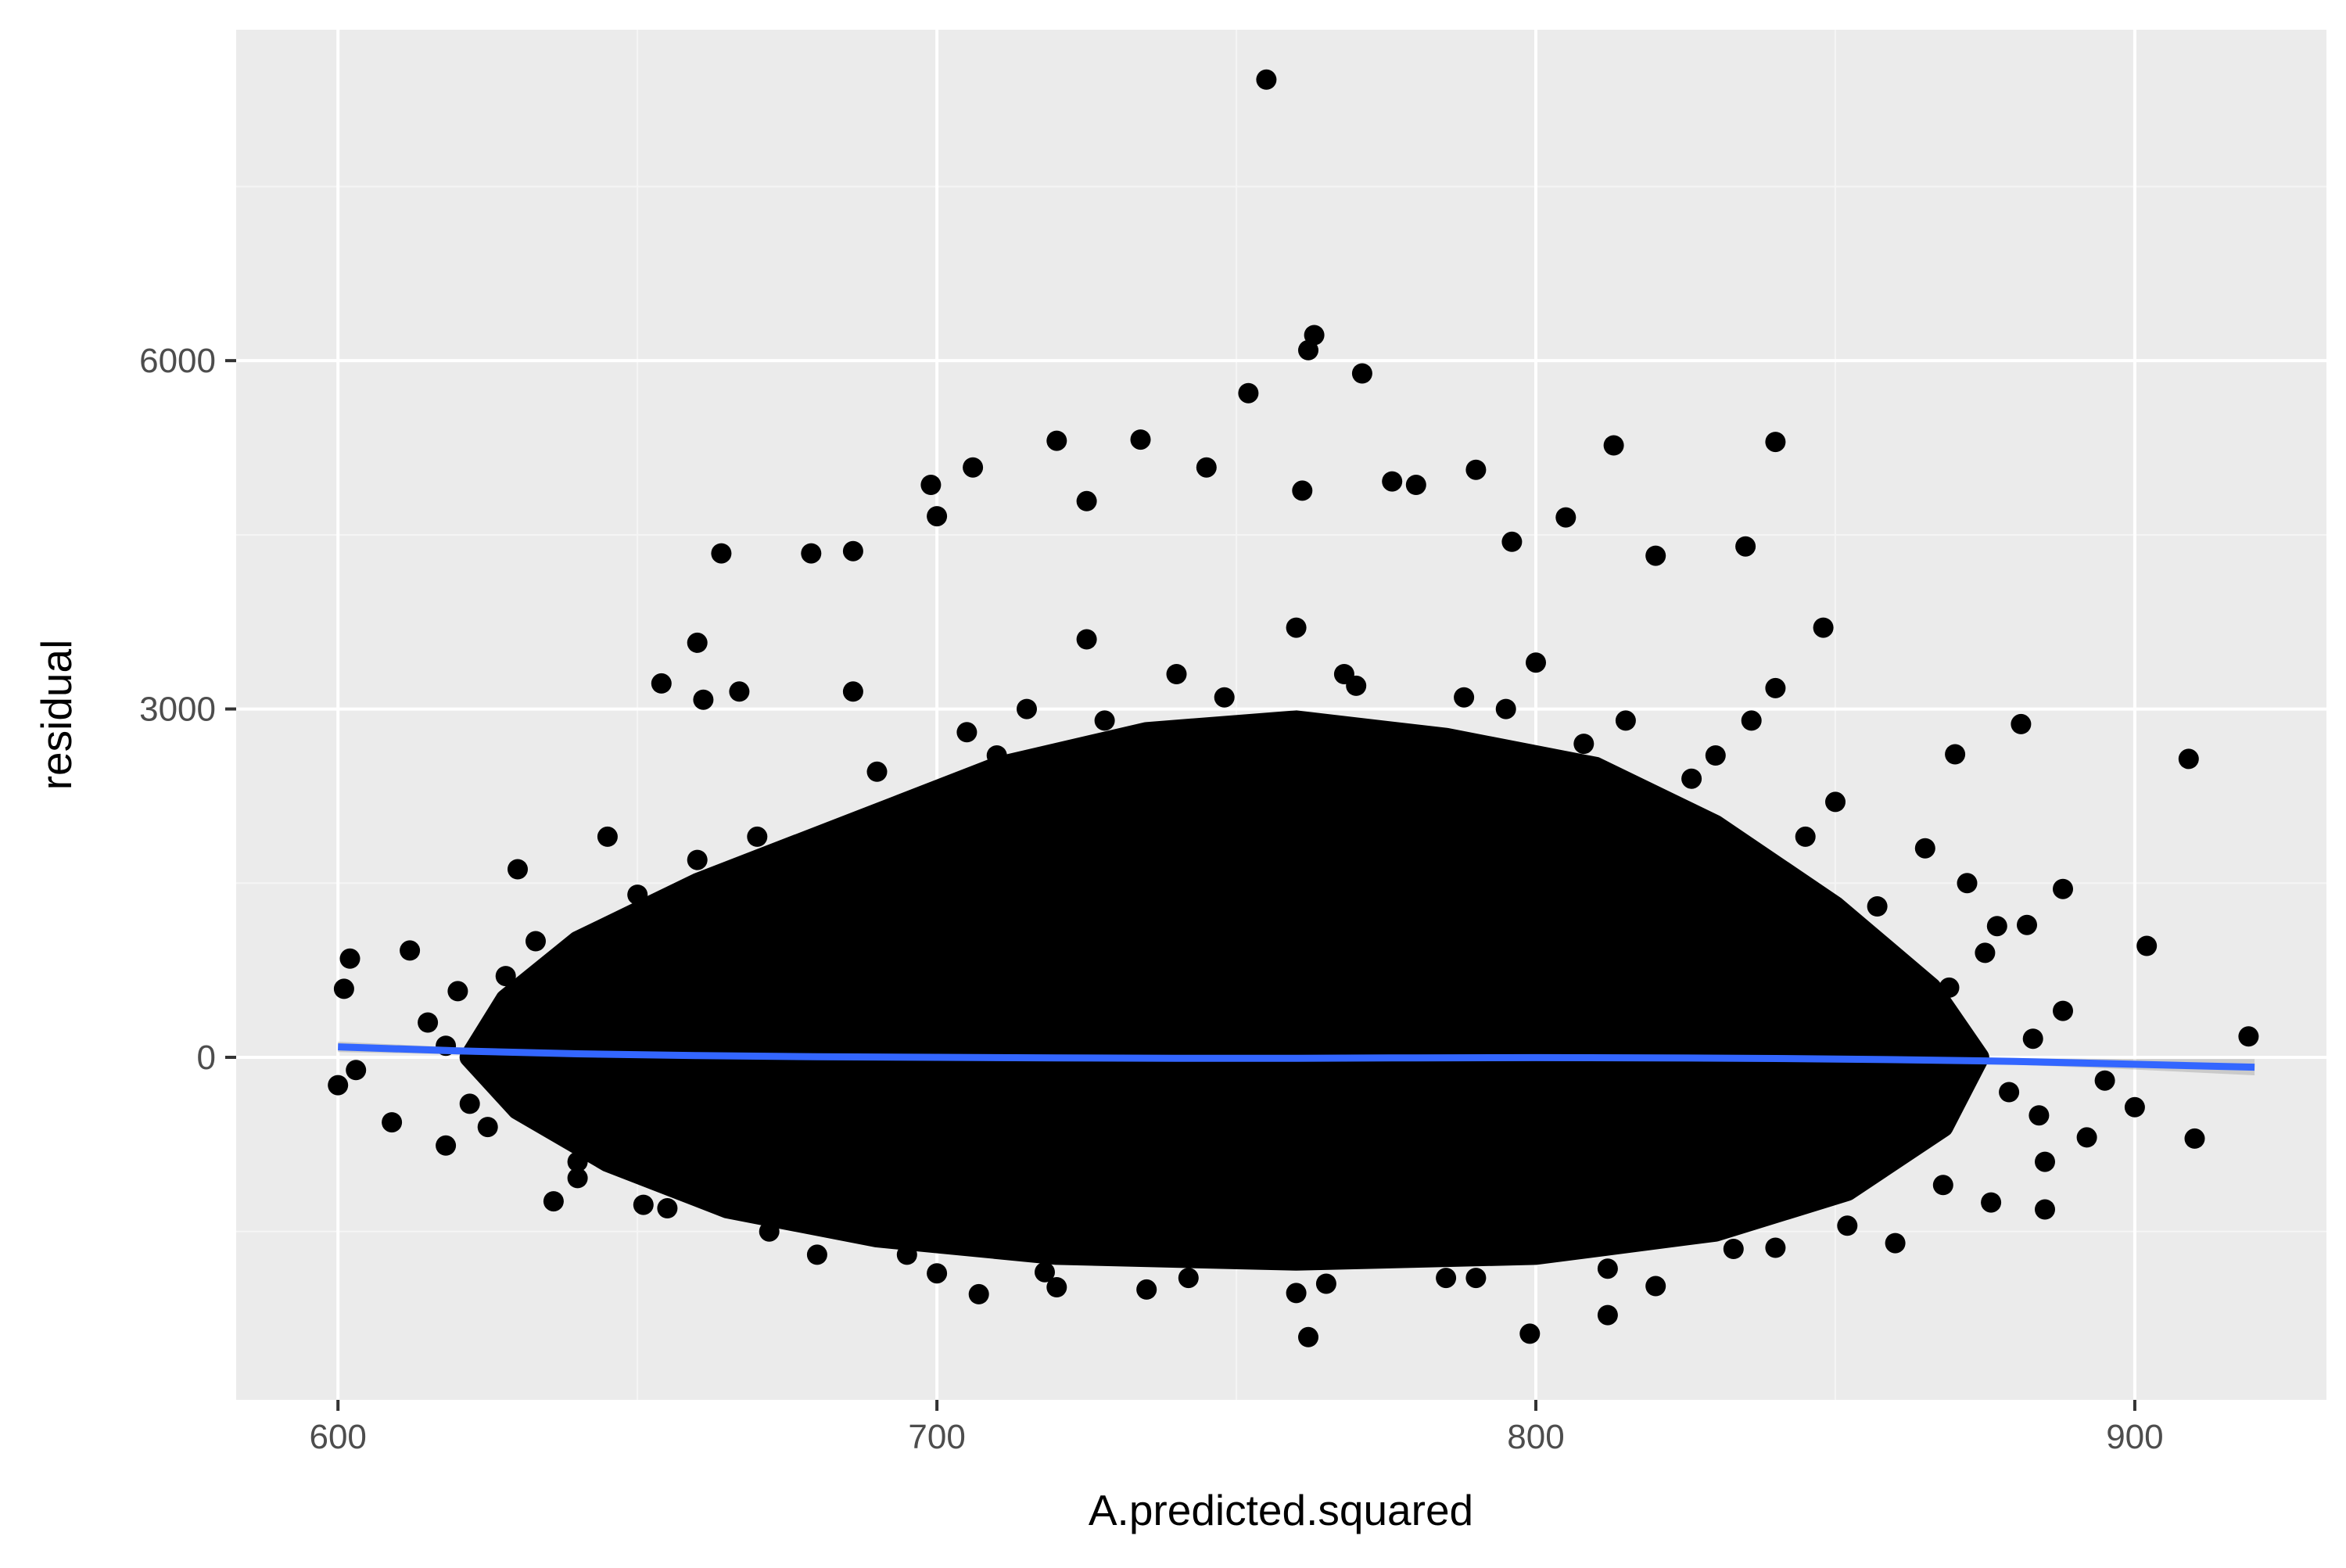  Describe the element at coordinates (1535, 1437) in the screenshot. I see `x-tick-label: 800` at that location.